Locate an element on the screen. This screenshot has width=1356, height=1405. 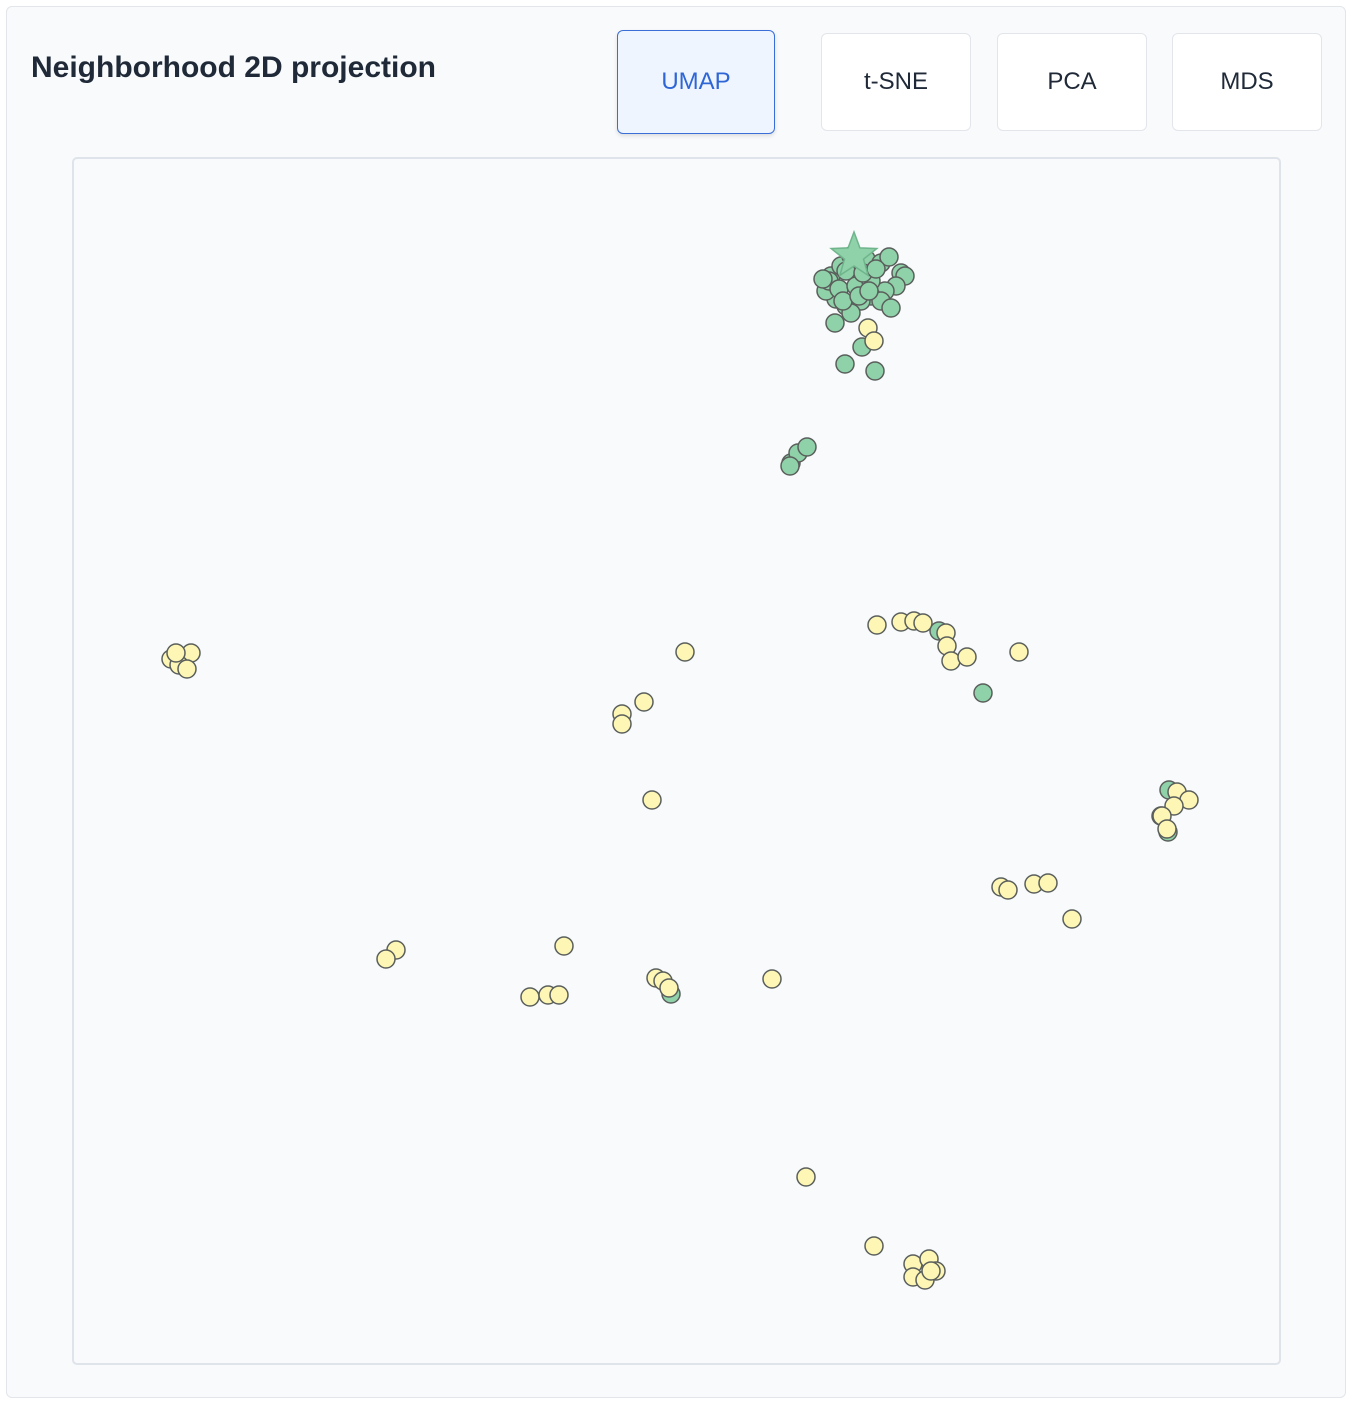
panel-title: Neighborhood 2D projection is located at coordinates (233, 67).